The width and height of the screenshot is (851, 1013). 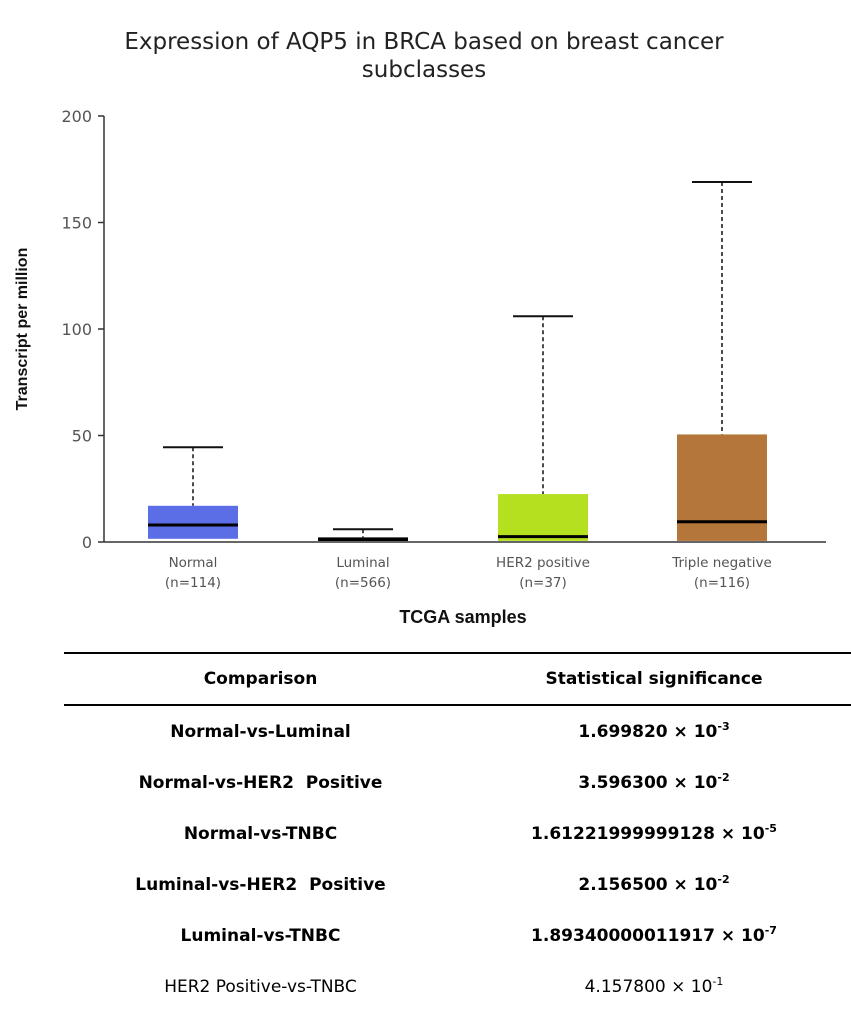 I want to click on significance-exponent: -3, so click(x=723, y=726).